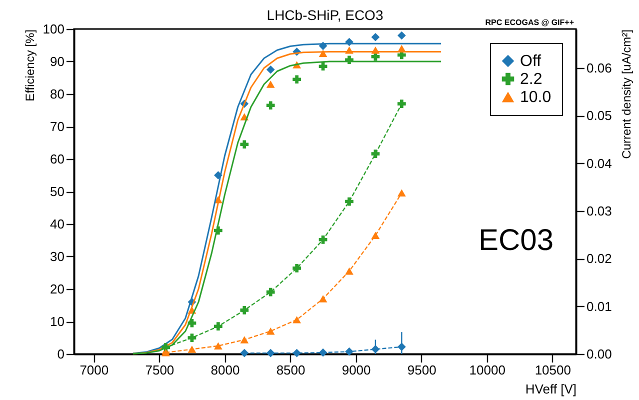 This screenshot has height=400, width=639. What do you see at coordinates (531, 61) in the screenshot?
I see `legend-label: Off` at bounding box center [531, 61].